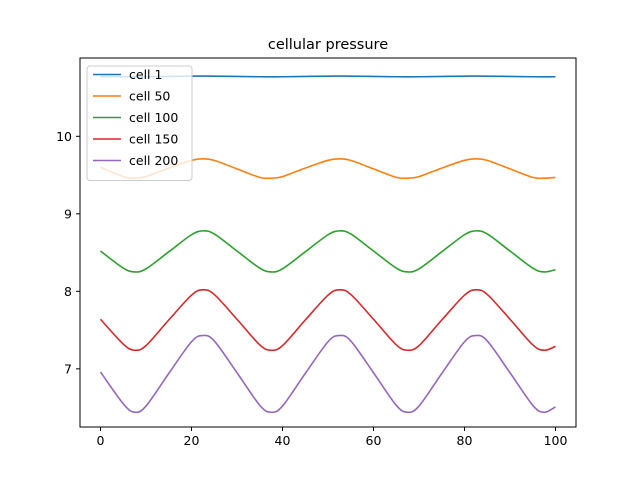  Describe the element at coordinates (64, 136) in the screenshot. I see `y-tick-label: 10` at that location.